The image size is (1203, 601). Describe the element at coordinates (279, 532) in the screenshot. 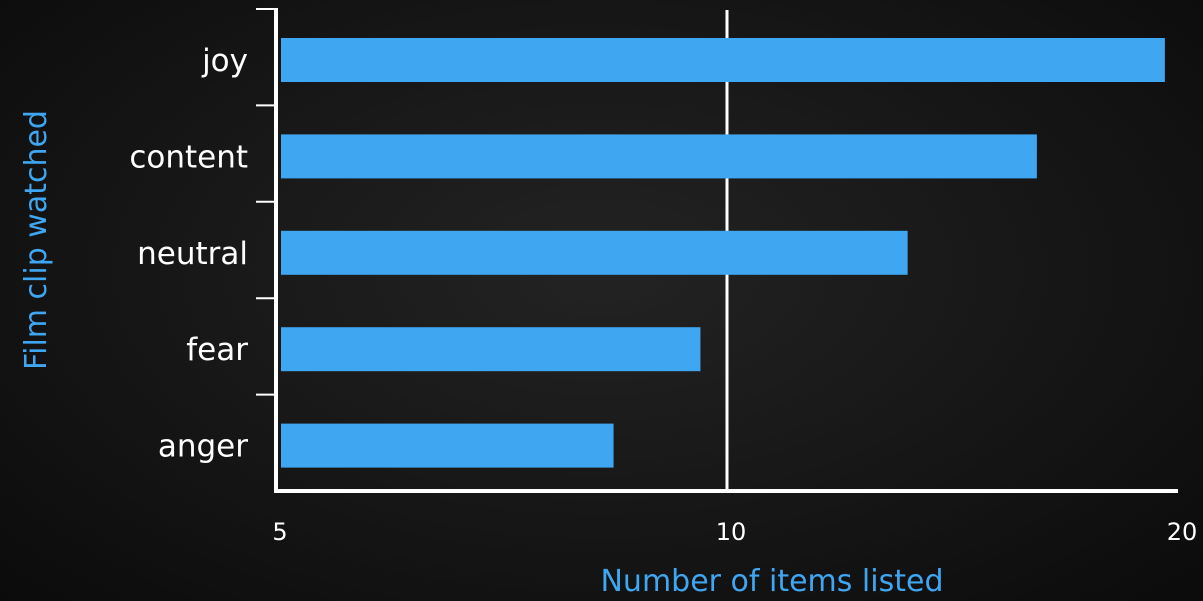

I see `x-tick-label-5: 5` at that location.